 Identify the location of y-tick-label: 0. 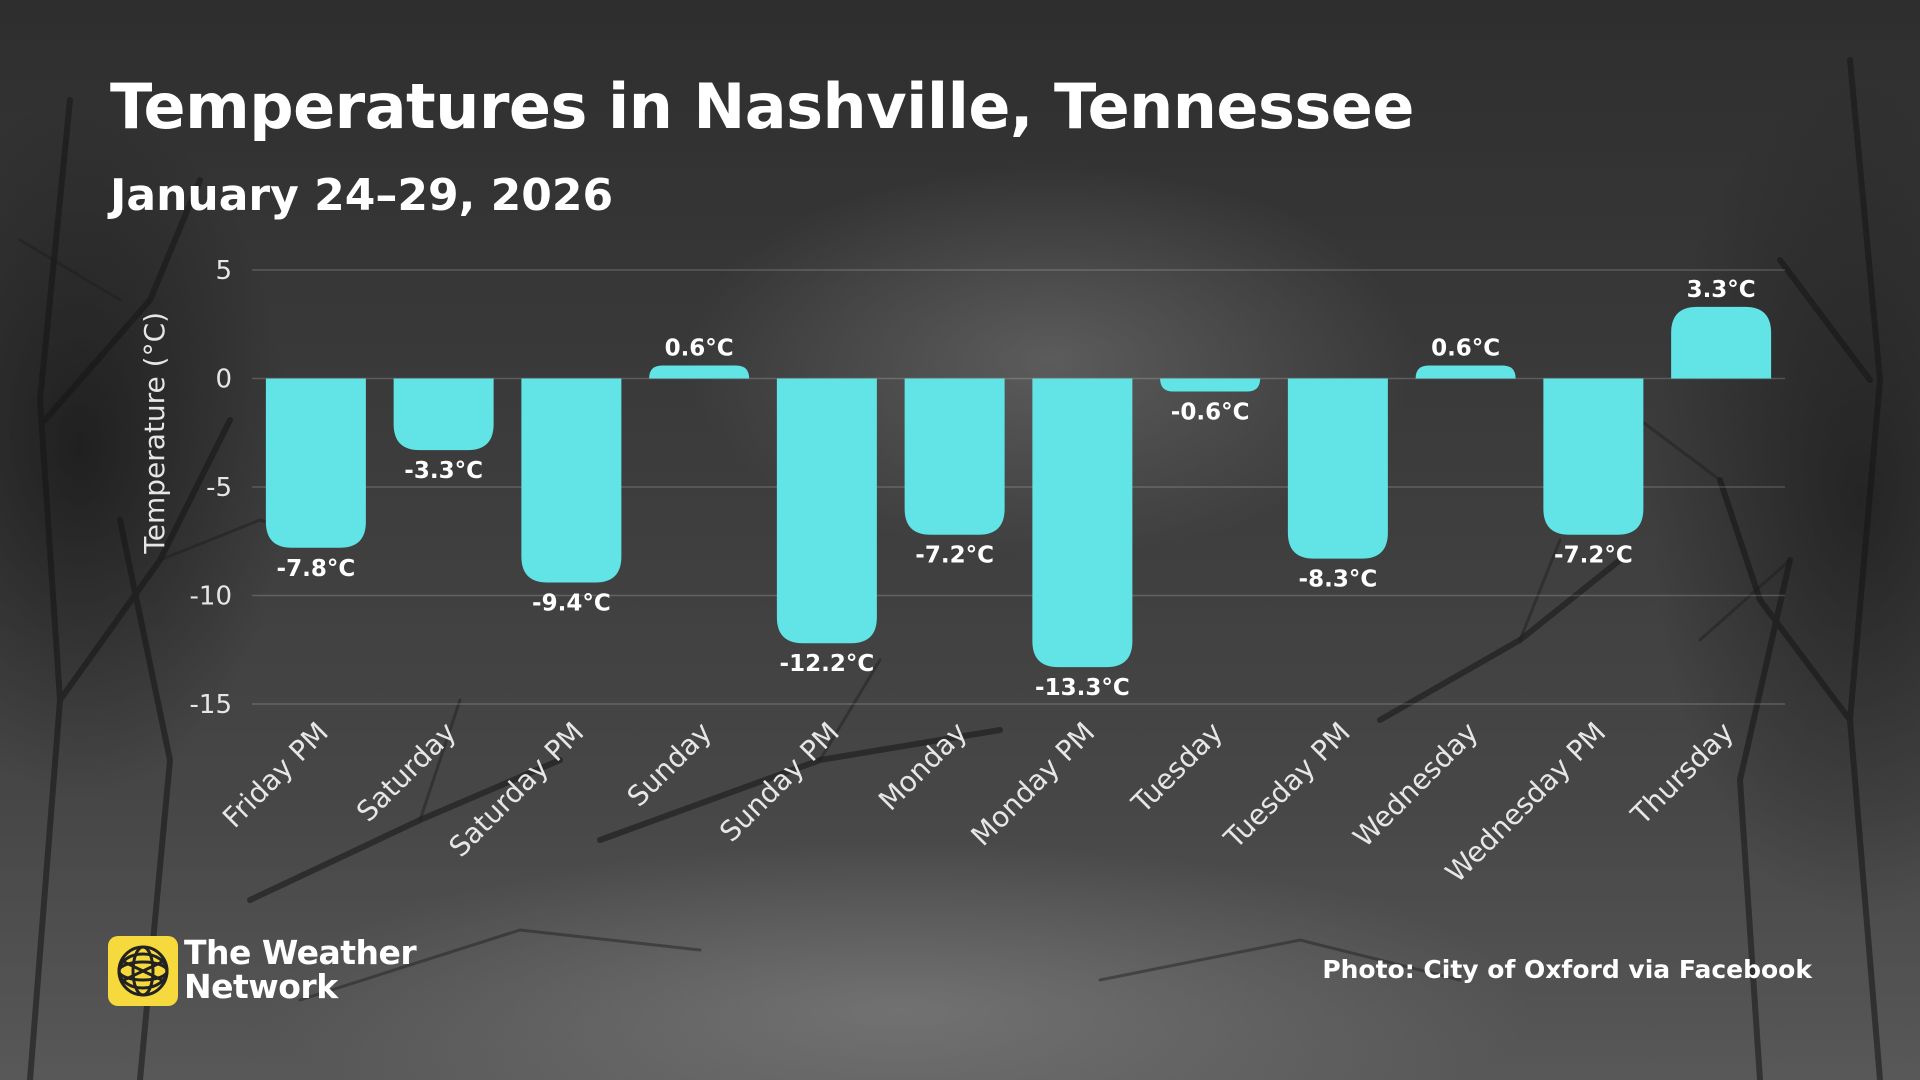
(223, 380).